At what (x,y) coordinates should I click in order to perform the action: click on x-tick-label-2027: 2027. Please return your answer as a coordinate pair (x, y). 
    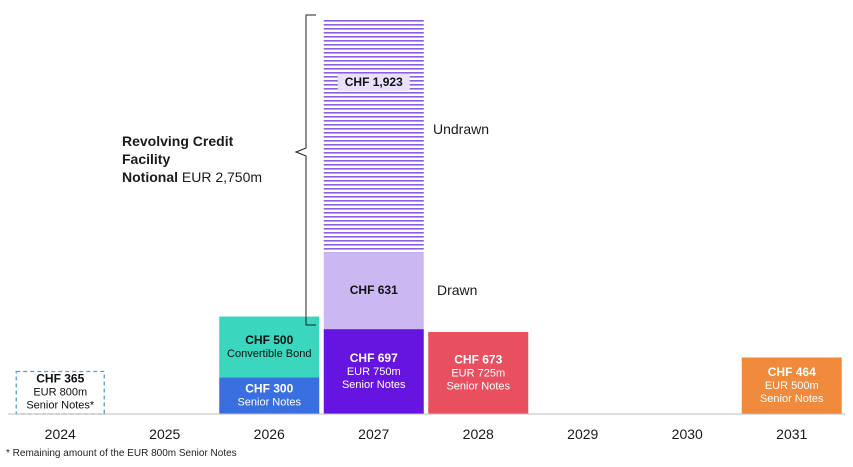
    Looking at the image, I should click on (373, 434).